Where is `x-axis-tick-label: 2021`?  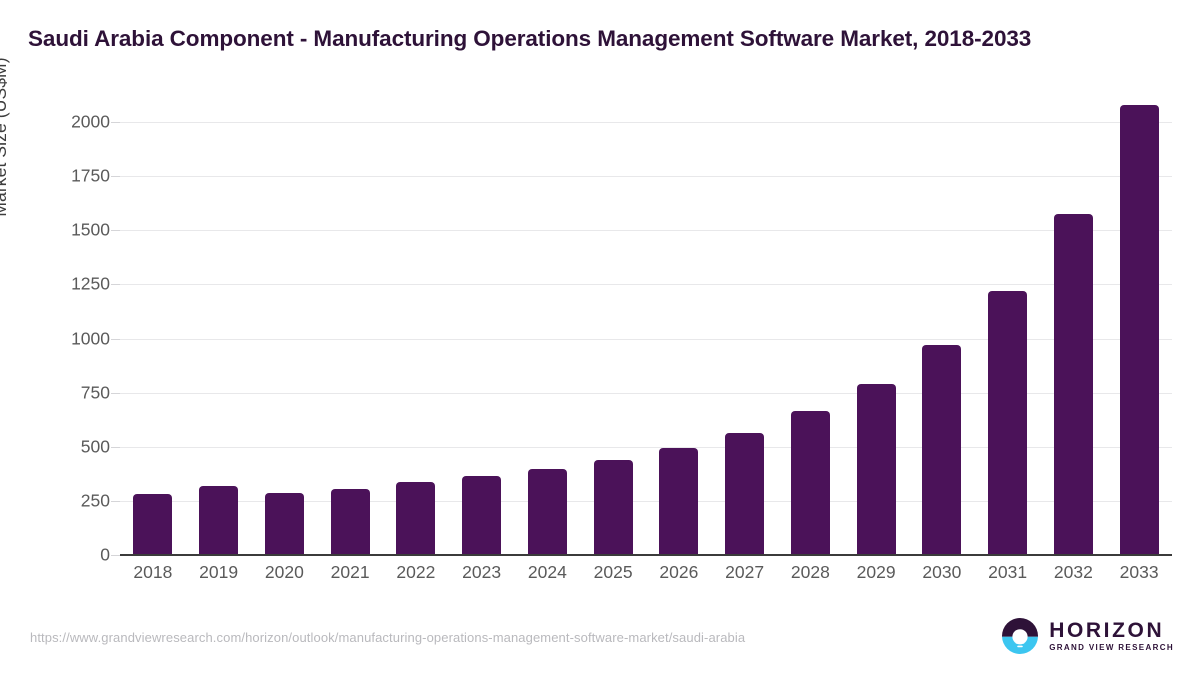 x-axis-tick-label: 2021 is located at coordinates (350, 572).